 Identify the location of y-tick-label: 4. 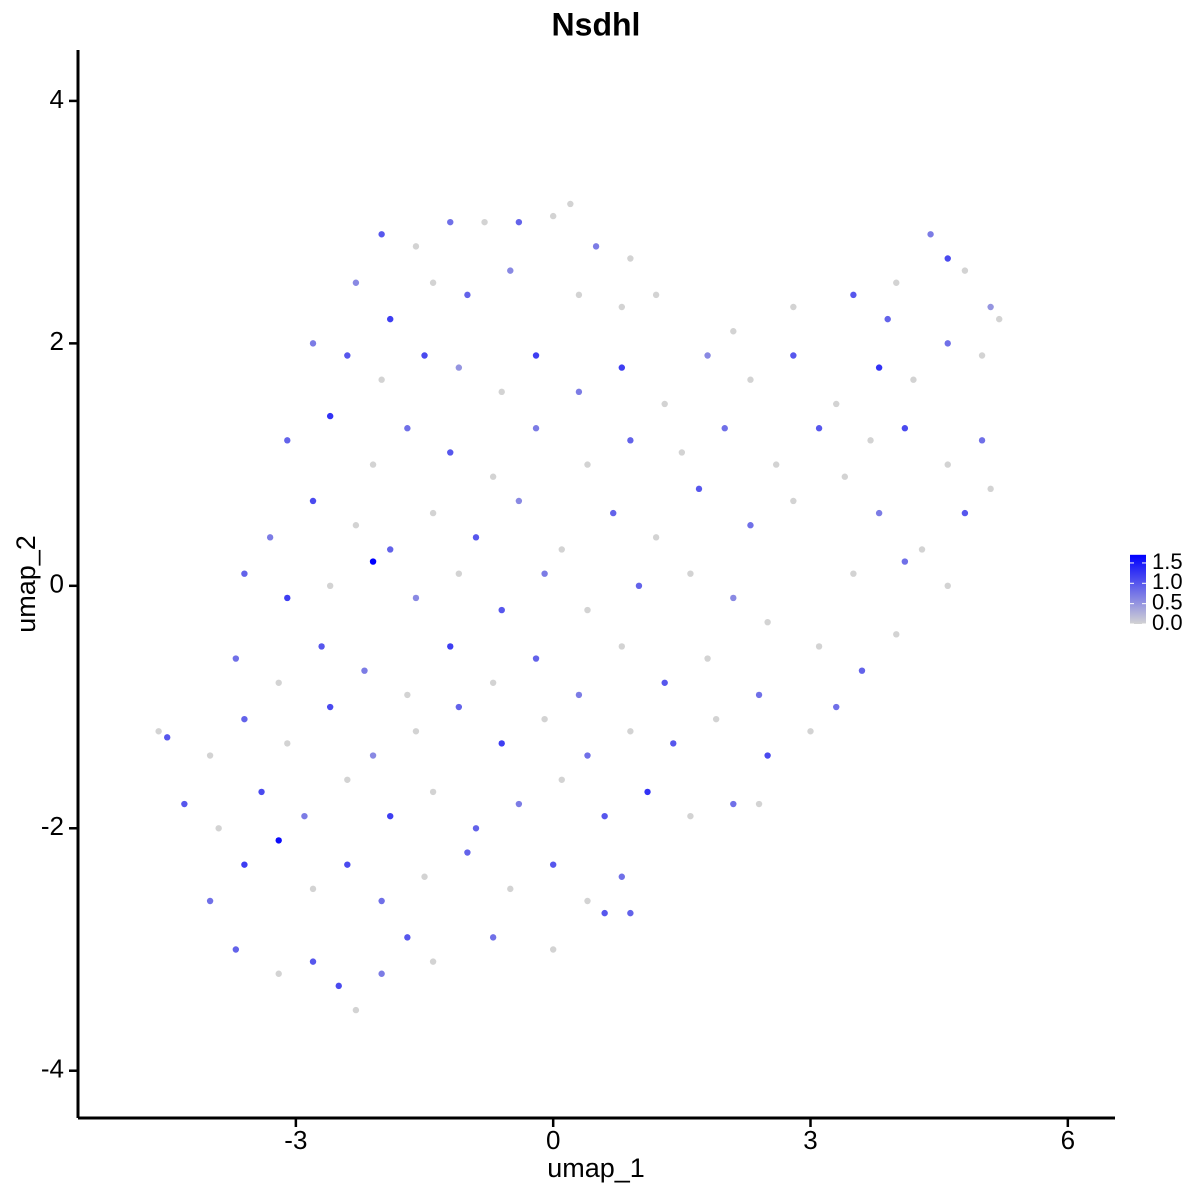
(57, 99).